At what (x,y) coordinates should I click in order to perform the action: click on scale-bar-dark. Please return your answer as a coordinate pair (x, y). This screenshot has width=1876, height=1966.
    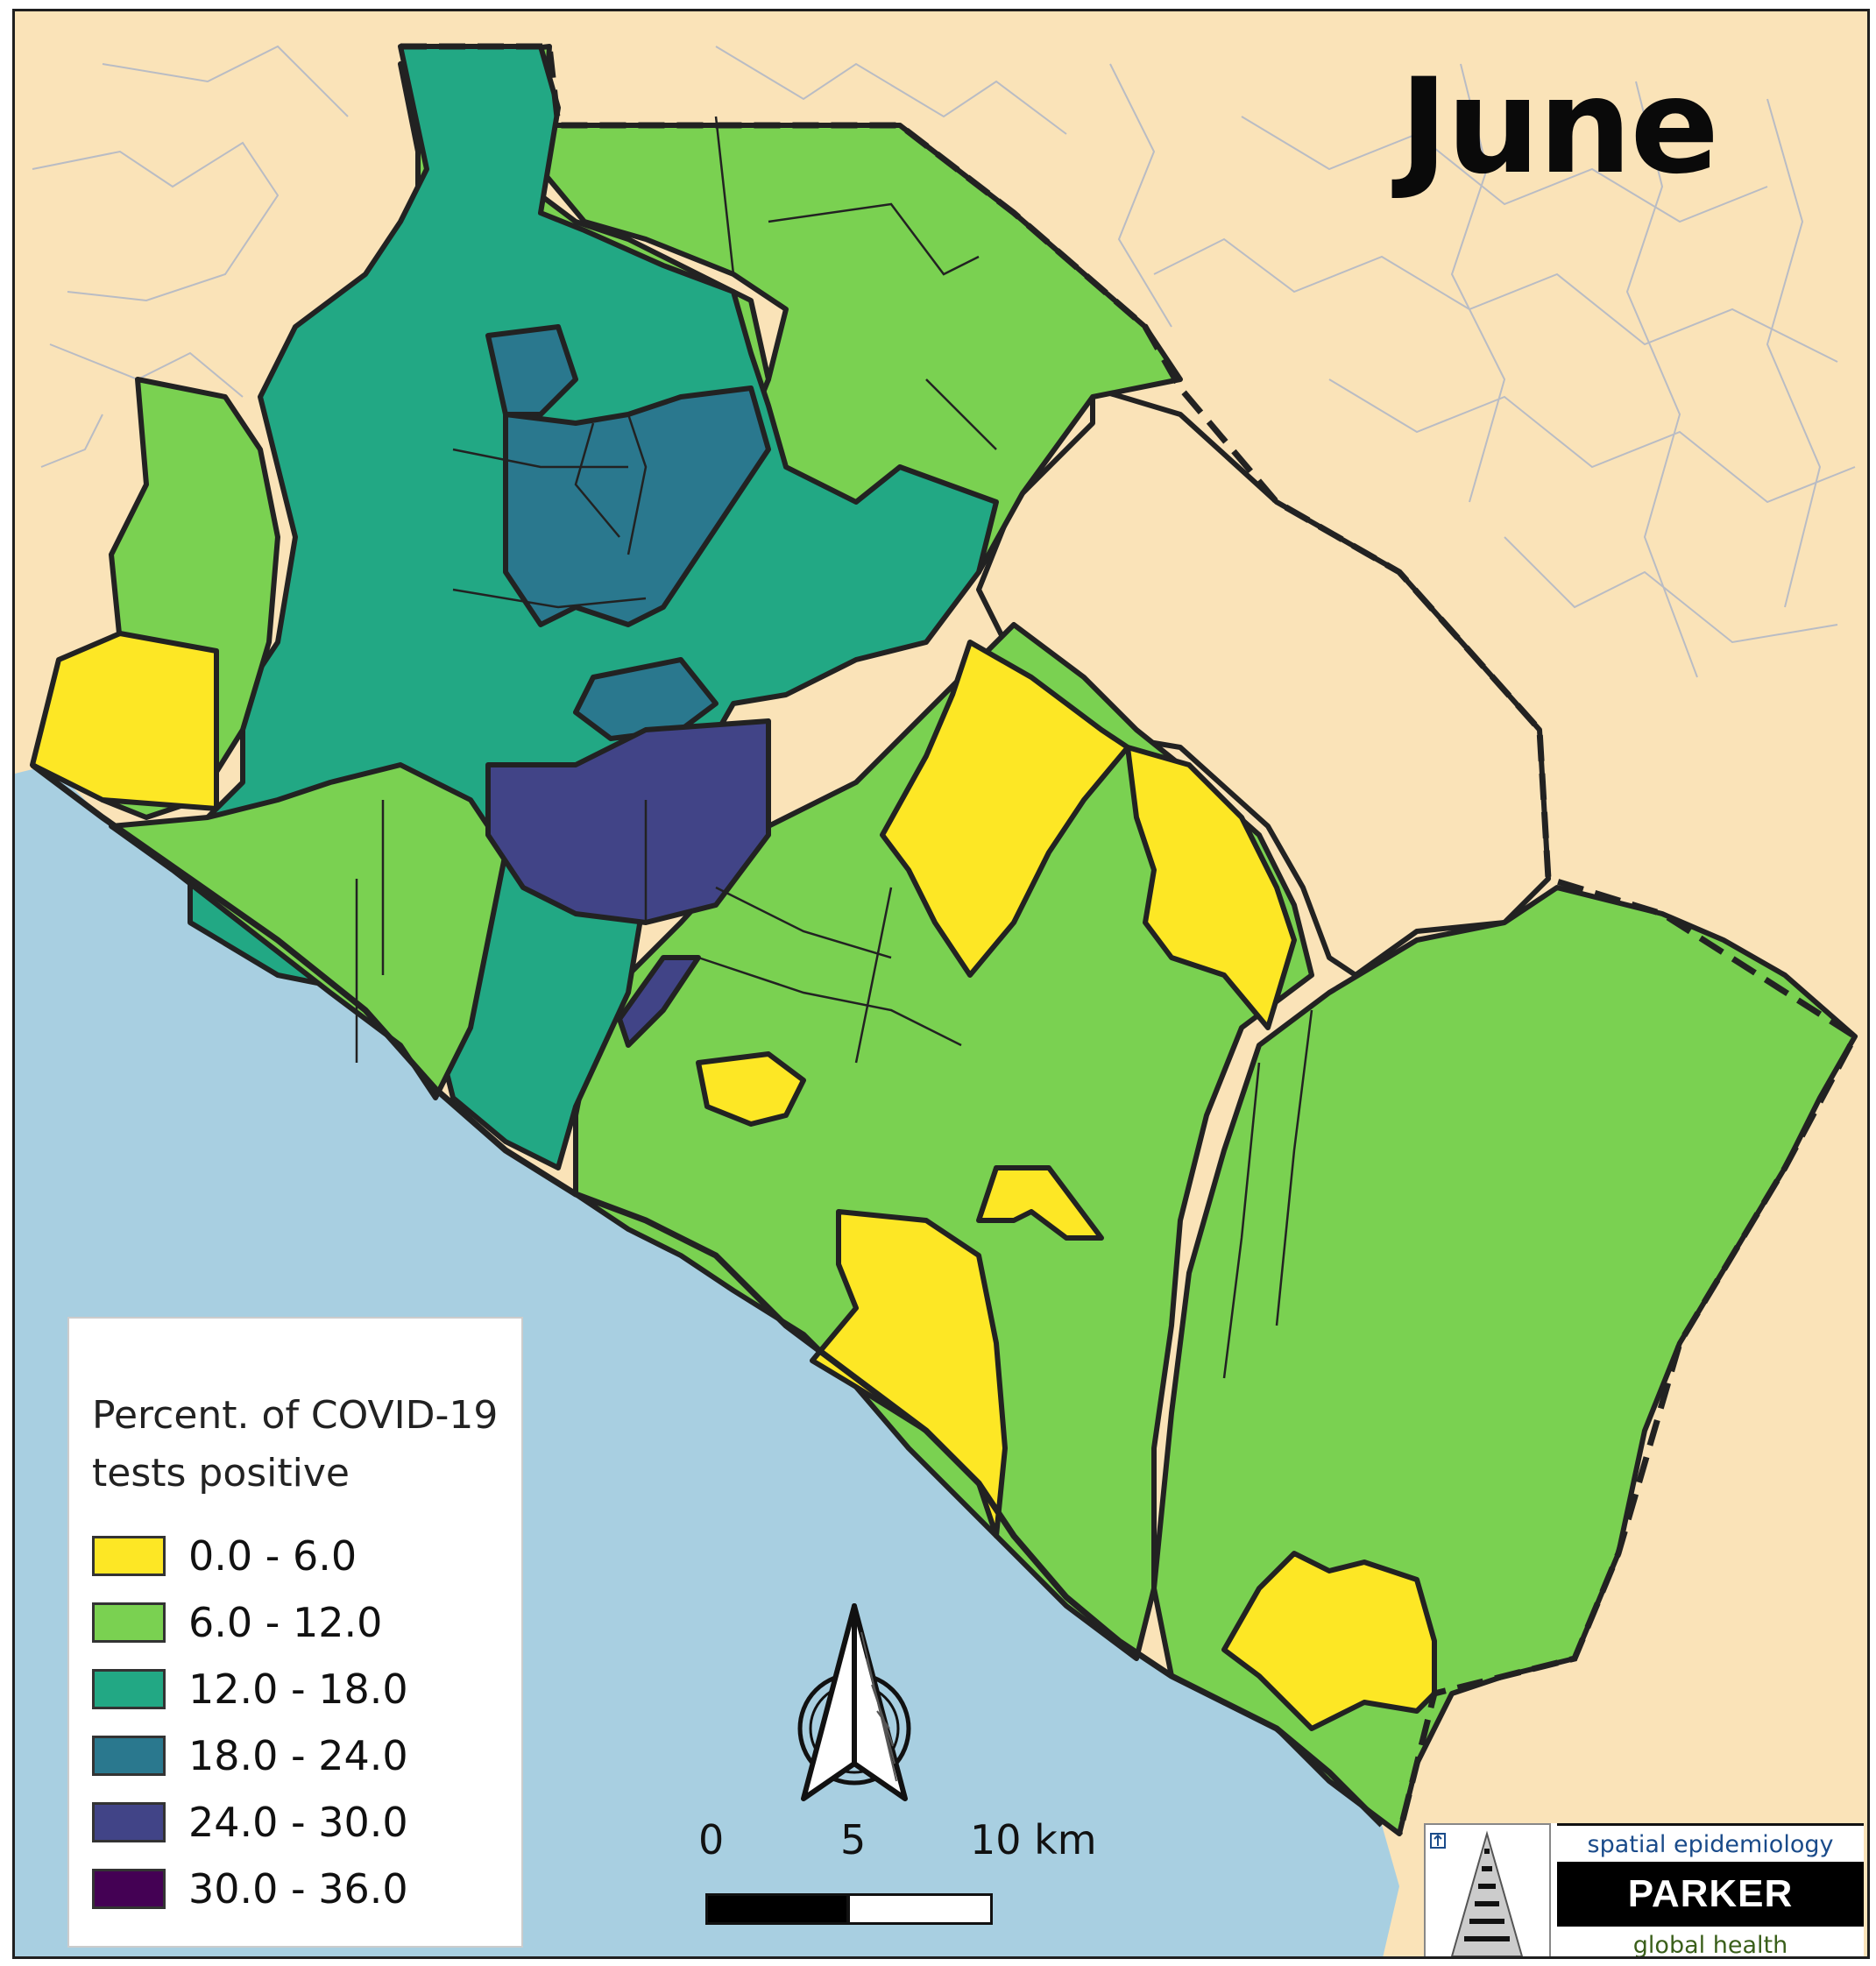
    Looking at the image, I should click on (777, 1909).